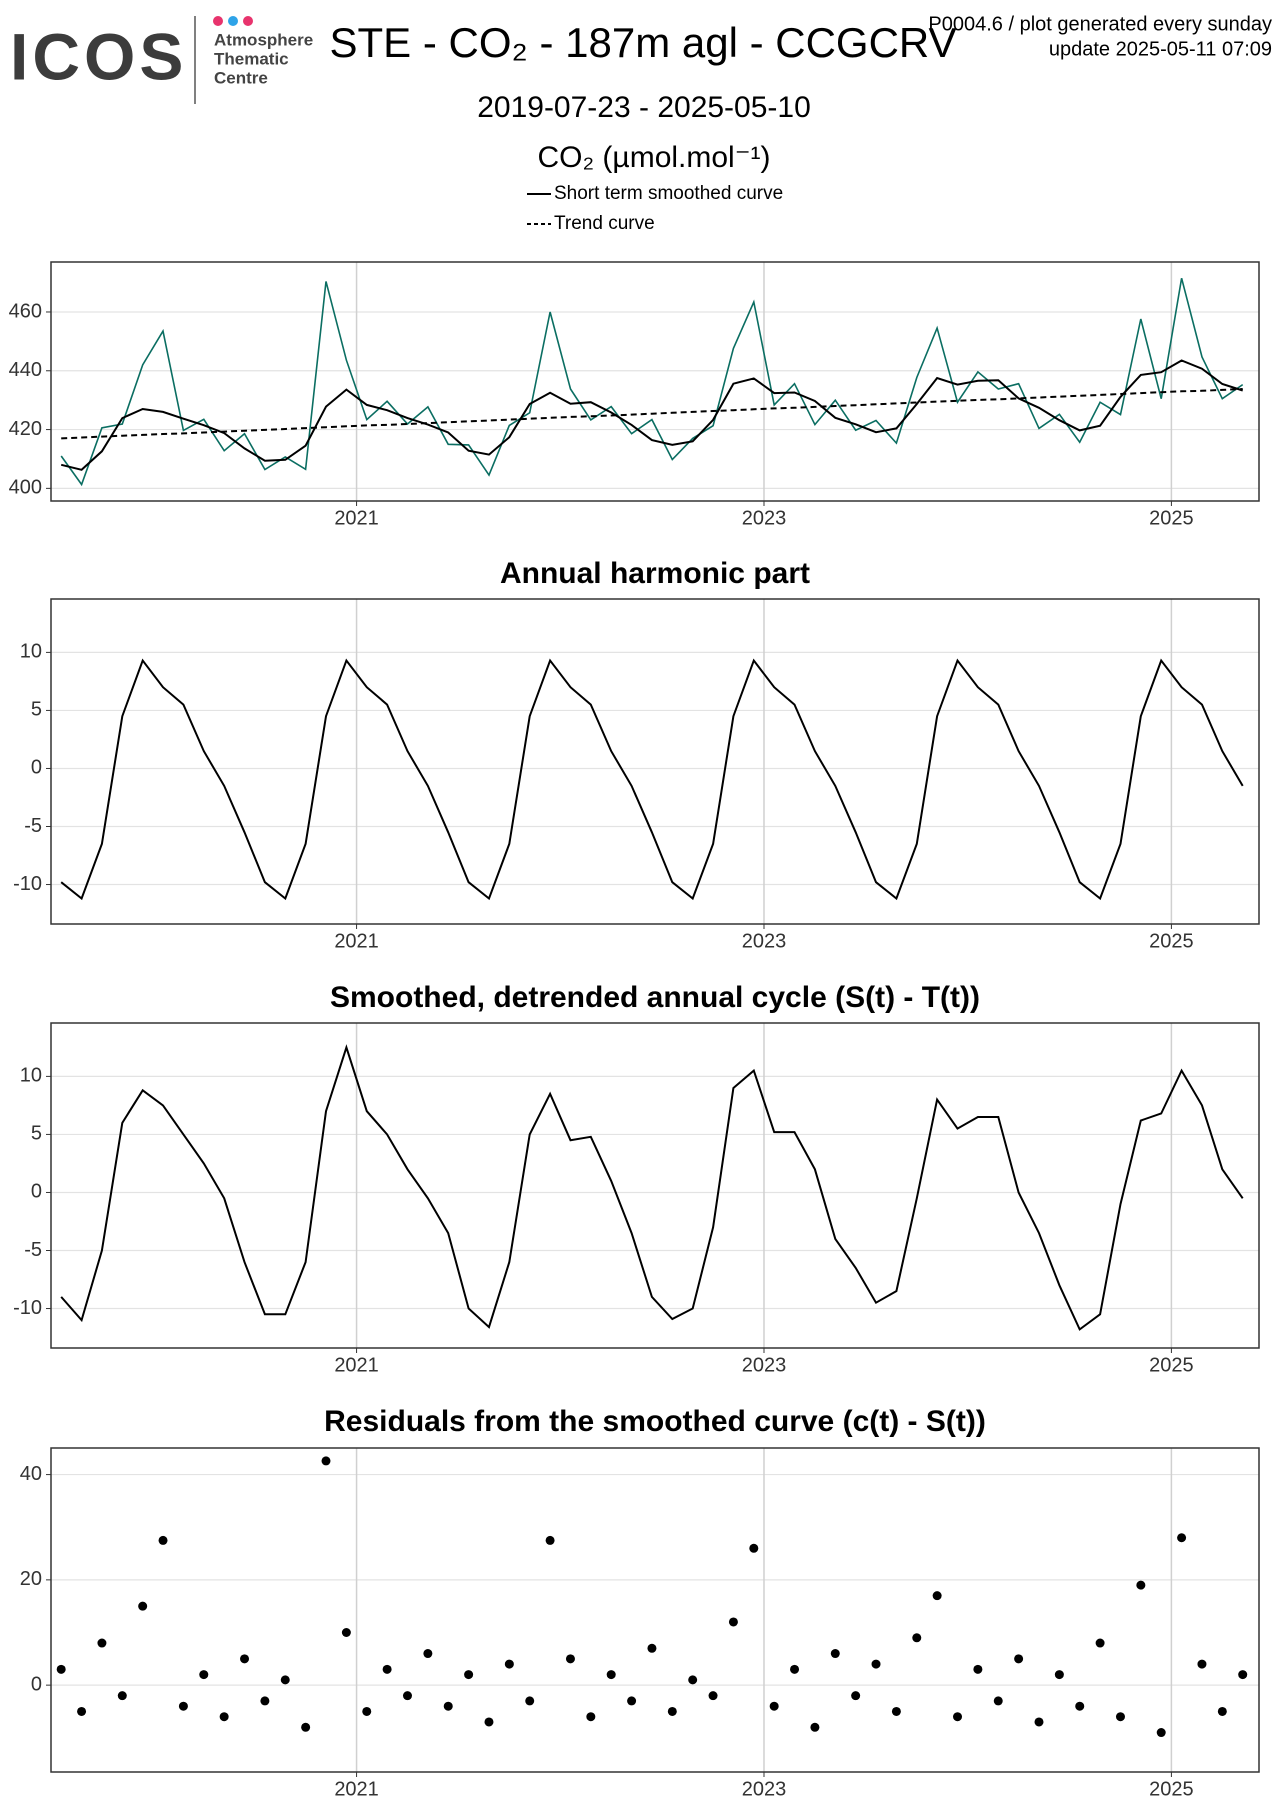 Image resolution: width=1275 pixels, height=1800 pixels. What do you see at coordinates (25, 488) in the screenshot?
I see `y-tick-label: 400` at bounding box center [25, 488].